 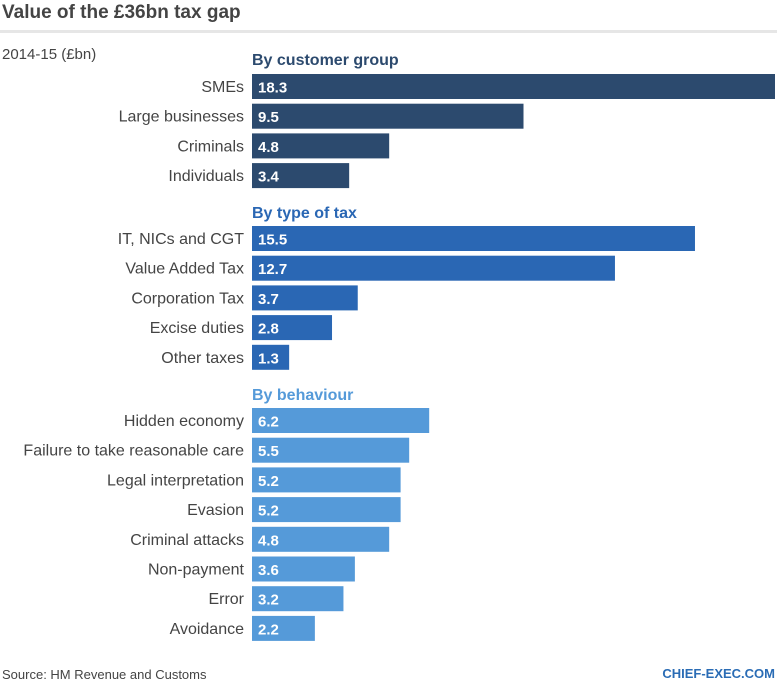 I want to click on group-heading: By customer group, so click(x=325, y=60).